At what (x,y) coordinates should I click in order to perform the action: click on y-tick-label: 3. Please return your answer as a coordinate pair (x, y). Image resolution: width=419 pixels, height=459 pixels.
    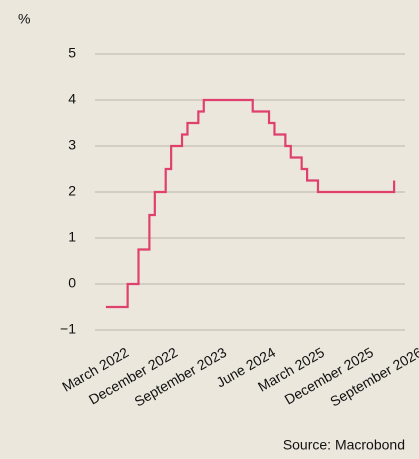
    Looking at the image, I should click on (72, 145).